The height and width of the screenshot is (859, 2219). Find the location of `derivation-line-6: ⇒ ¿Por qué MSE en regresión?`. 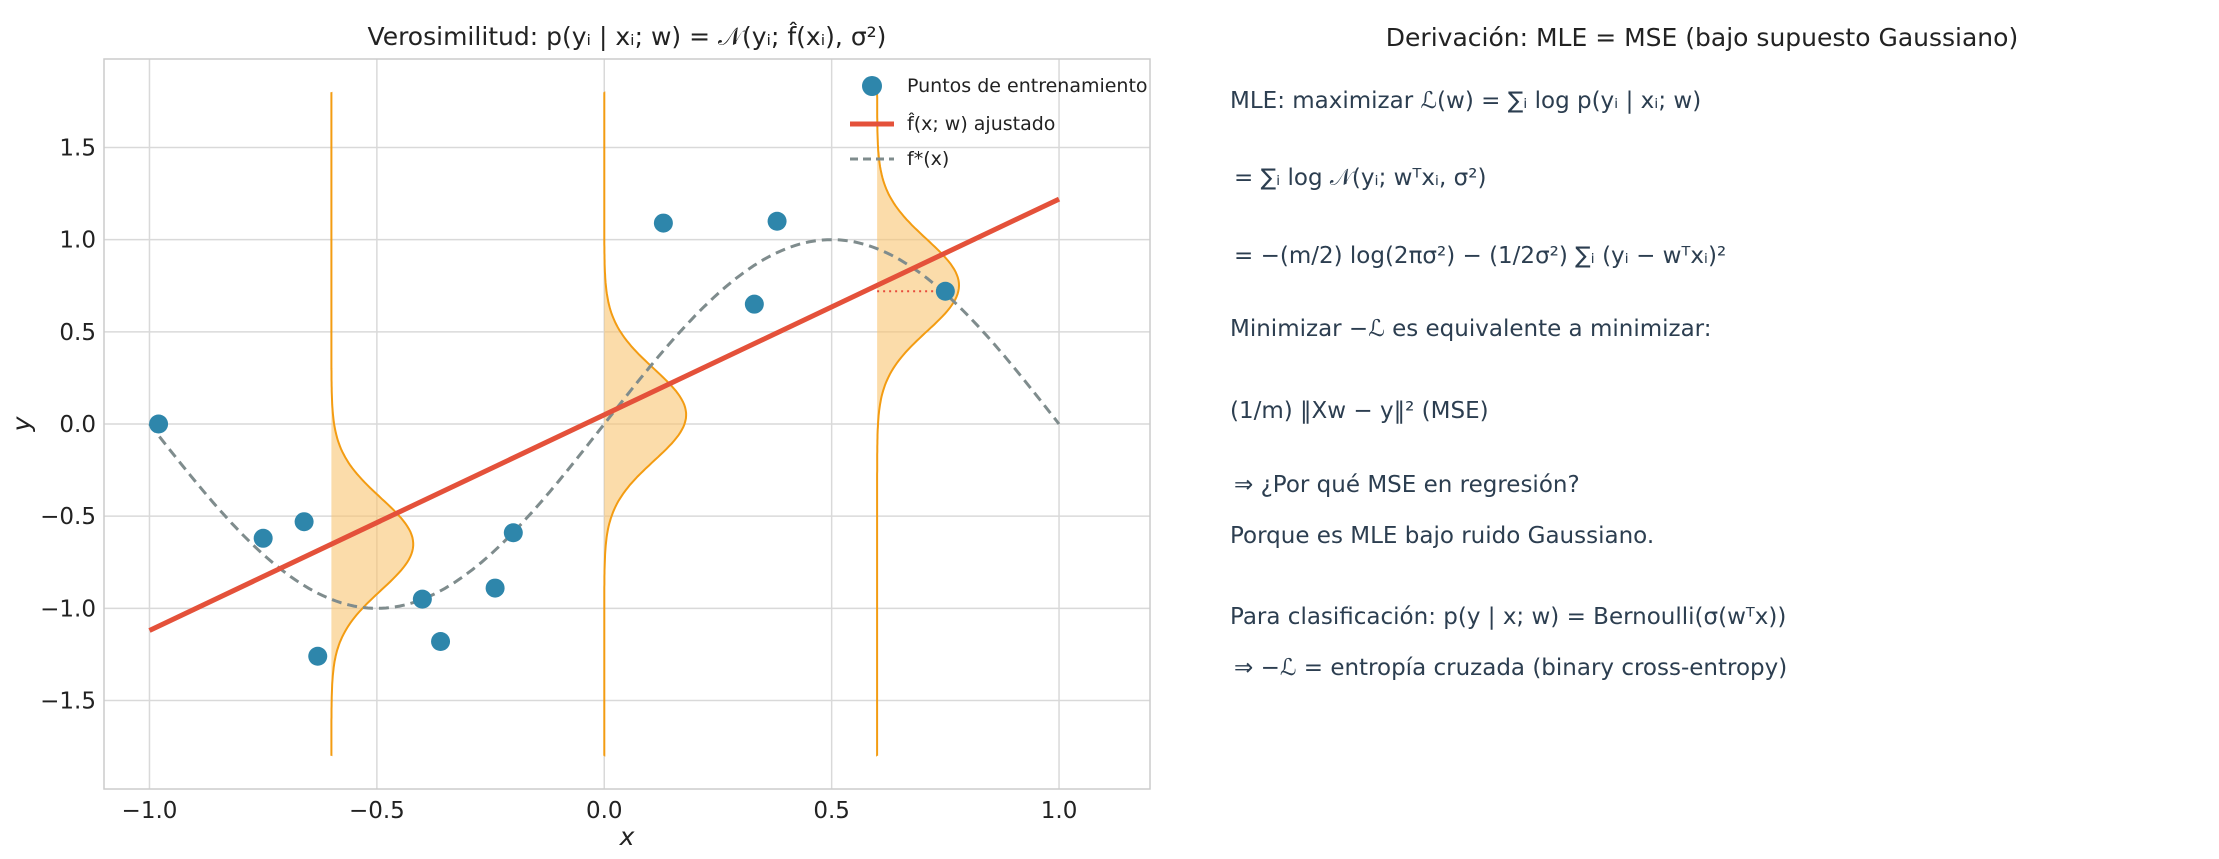

derivation-line-6: ⇒ ¿Por qué MSE en regresión? is located at coordinates (1407, 485).